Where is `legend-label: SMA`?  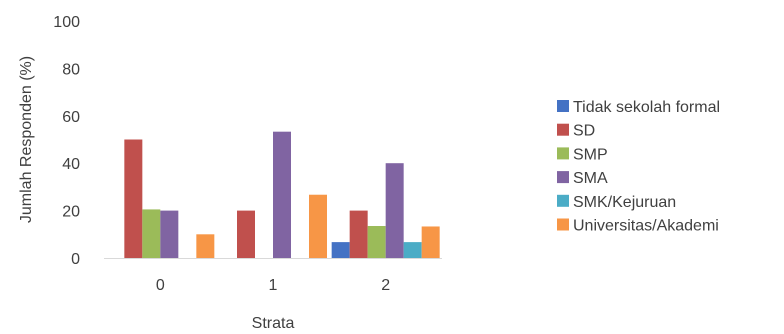
legend-label: SMA is located at coordinates (590, 178).